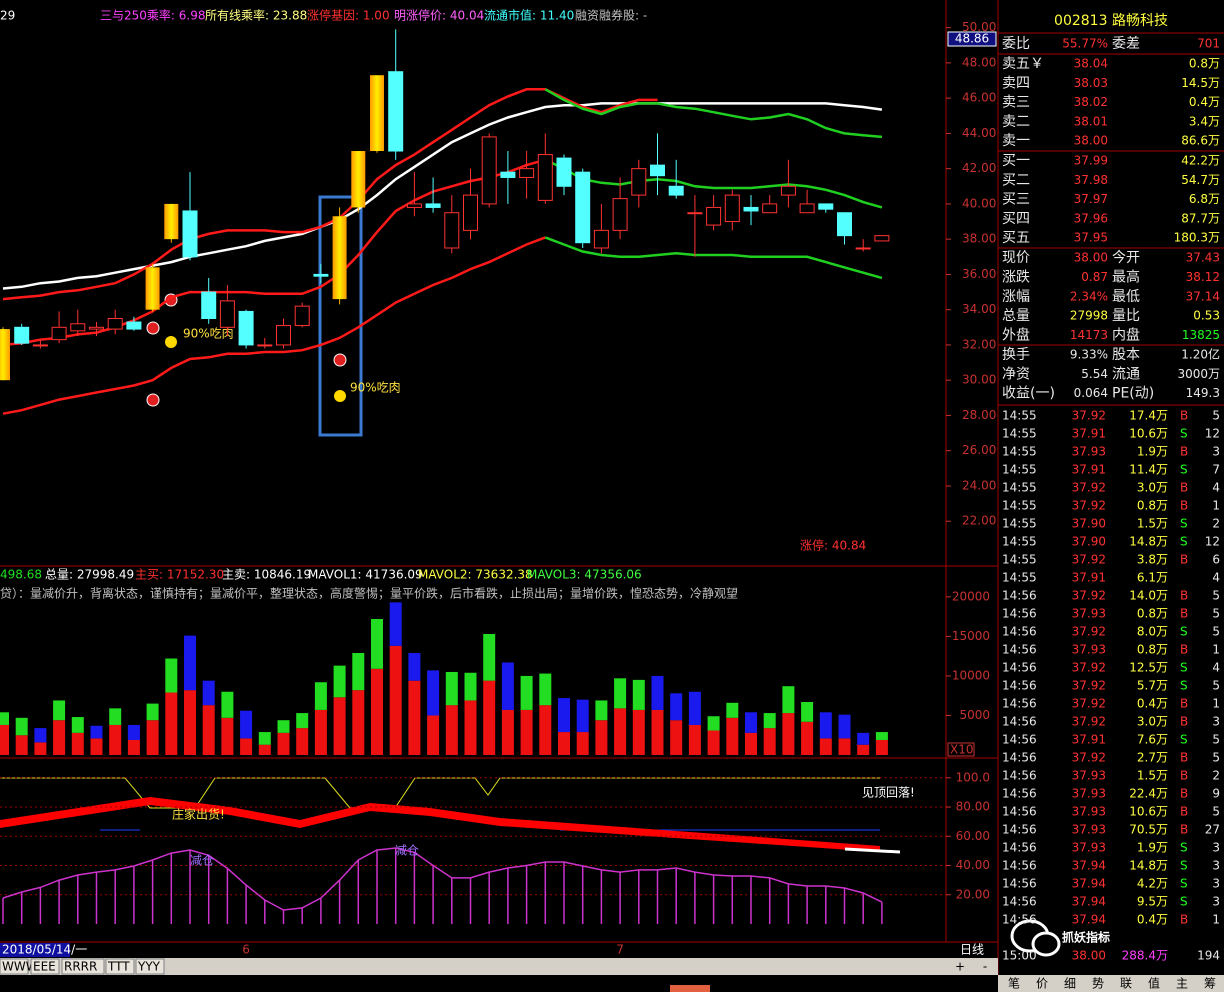 Image resolution: width=1224 pixels, height=992 pixels. What do you see at coordinates (152, 15) in the screenshot?
I see `header-item: 三与250乘率: 6.98` at bounding box center [152, 15].